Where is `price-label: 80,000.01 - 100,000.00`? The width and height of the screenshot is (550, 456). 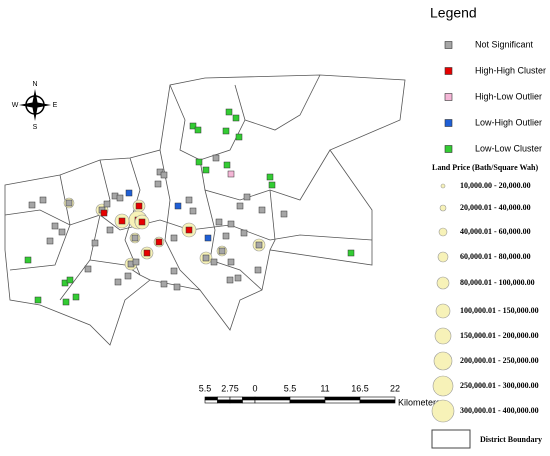 price-label: 80,000.01 - 100,000.00 is located at coordinates (497, 282).